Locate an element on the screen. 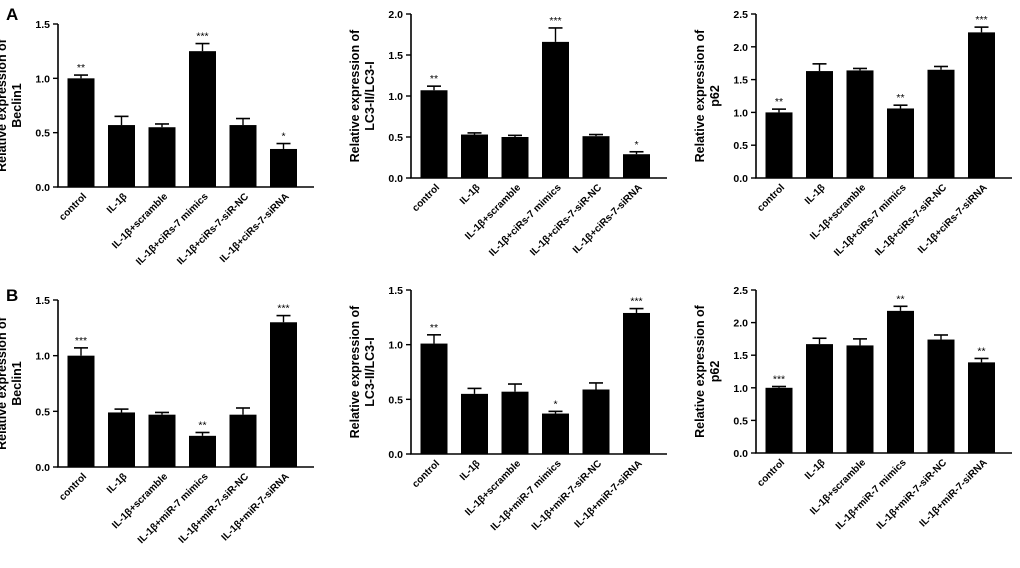 The width and height of the screenshot is (1020, 568). category-label: IL-1β+miR-7-siR-NC is located at coordinates (912, 494).